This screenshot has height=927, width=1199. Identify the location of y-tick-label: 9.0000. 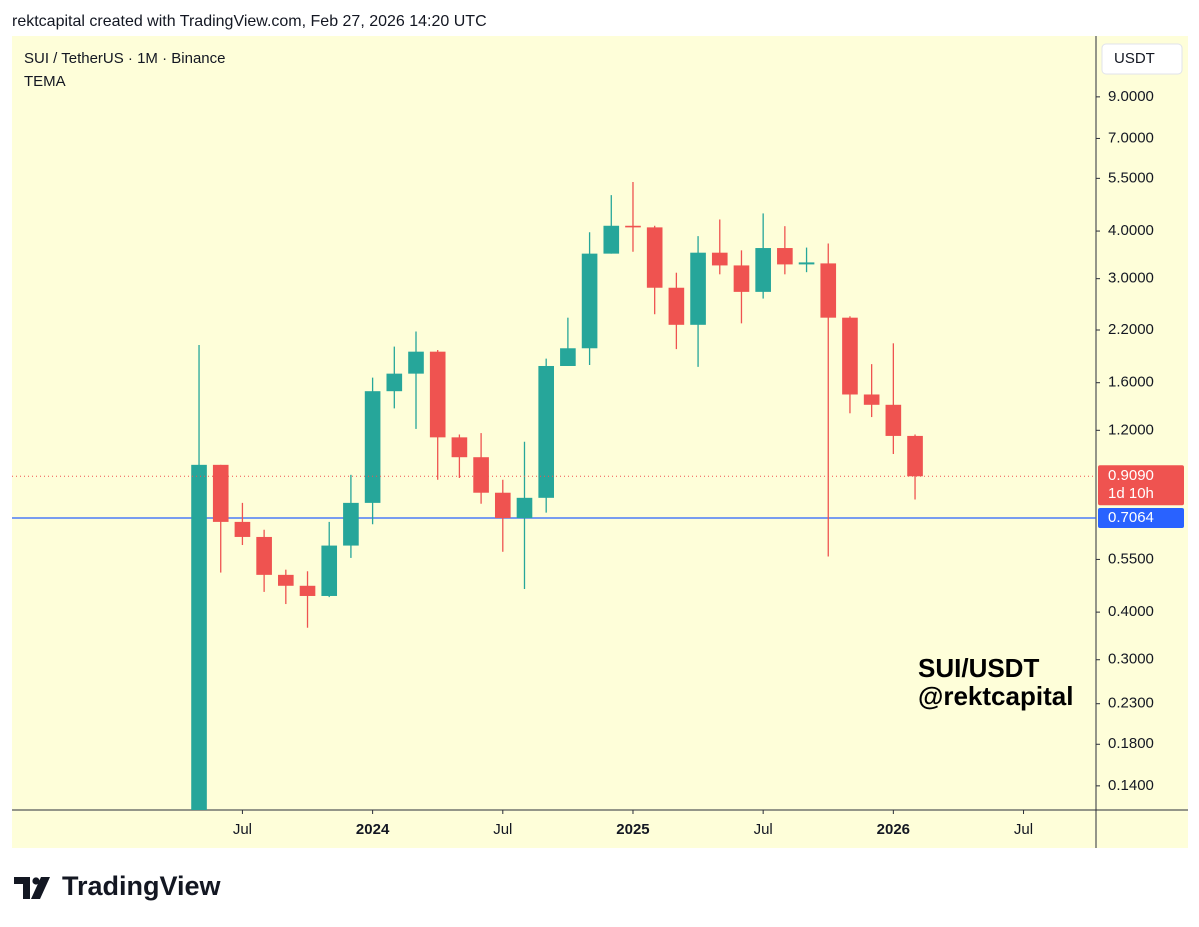
(1131, 96).